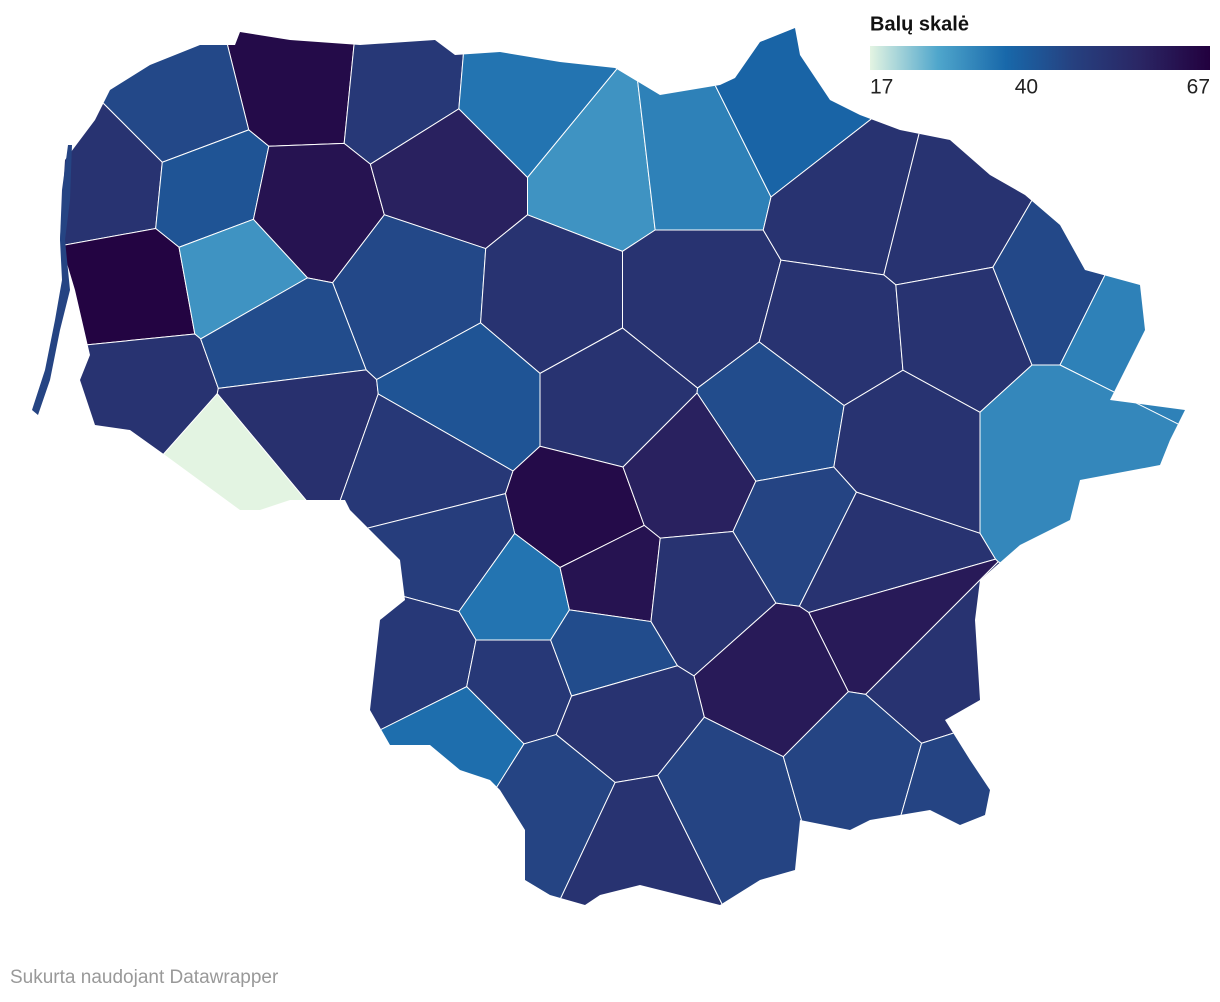 The width and height of the screenshot is (1220, 1002). Describe the element at coordinates (1026, 87) in the screenshot. I see `legend-tick-label: 40` at that location.